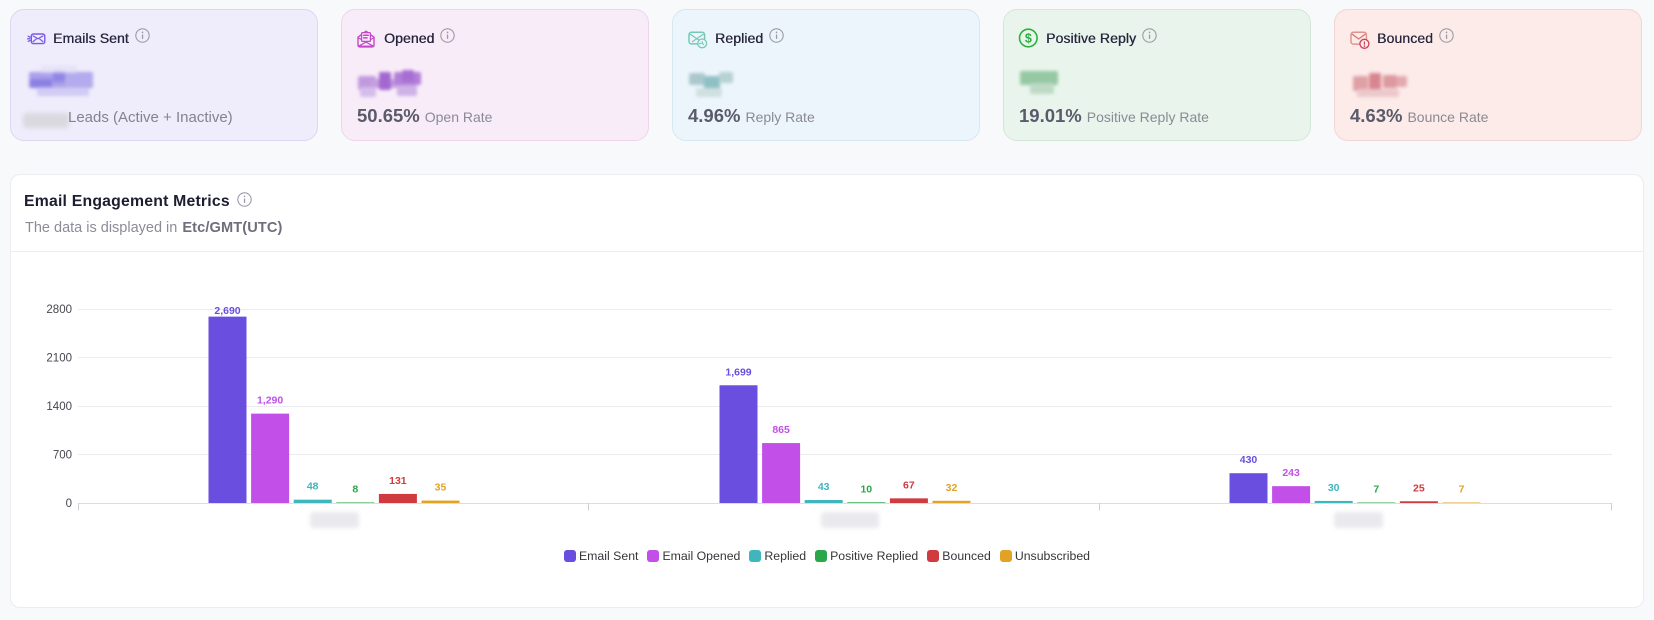 The width and height of the screenshot is (1654, 620). What do you see at coordinates (1334, 488) in the screenshot?
I see `svg-text: 30` at bounding box center [1334, 488].